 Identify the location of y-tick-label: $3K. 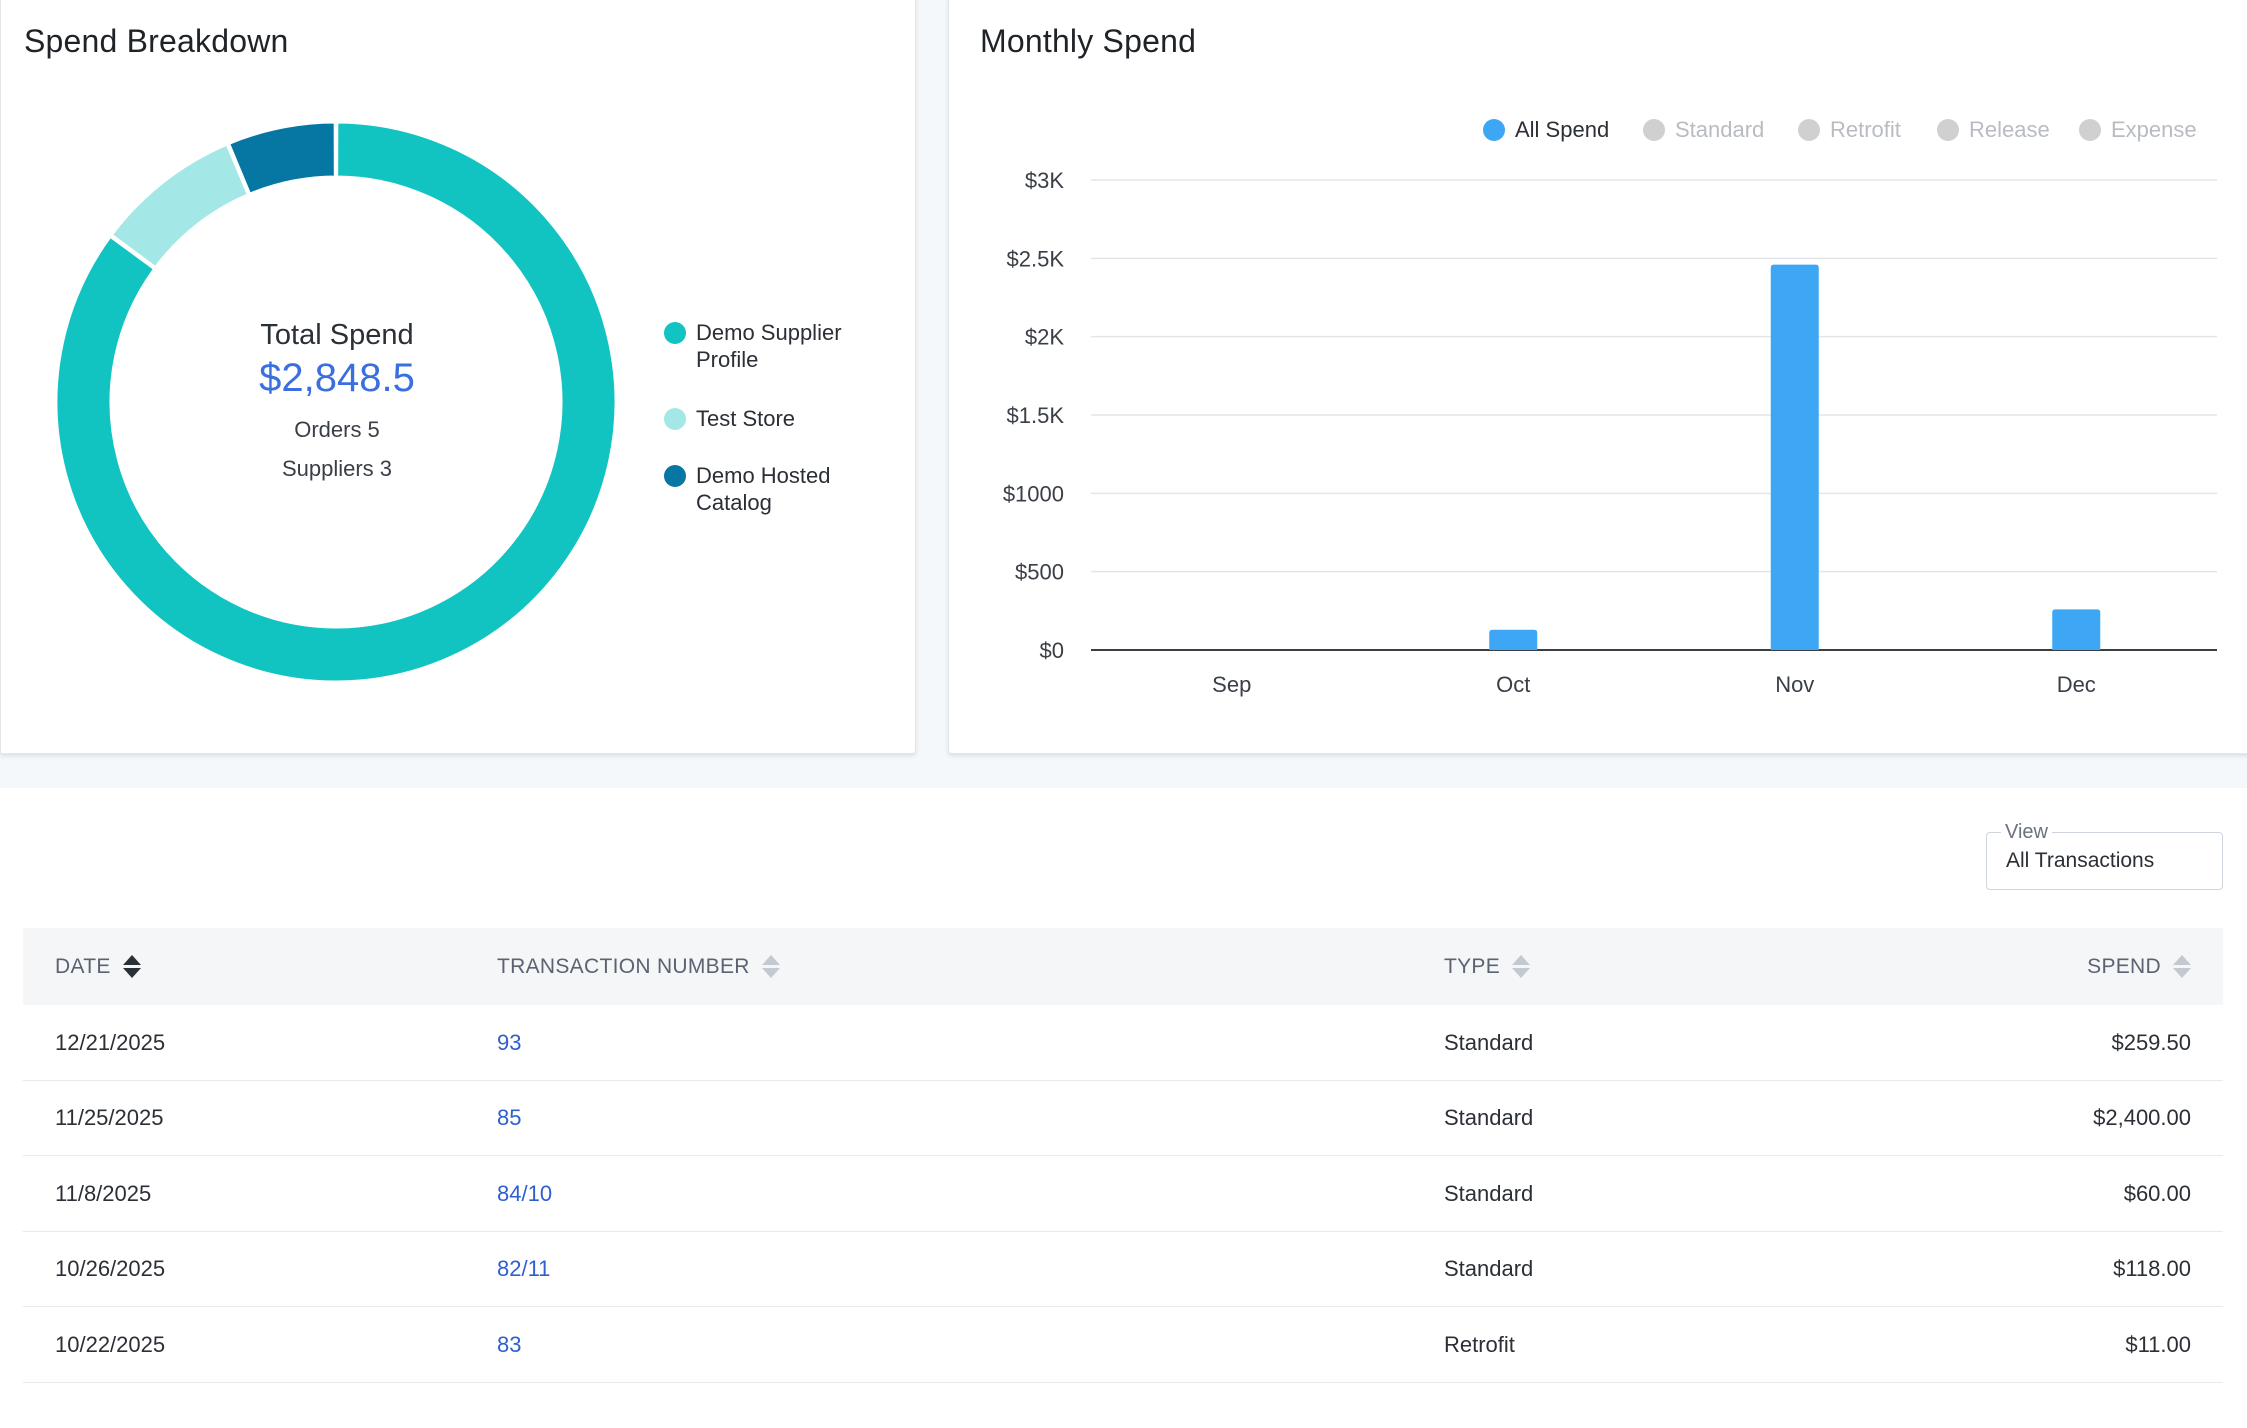
(1044, 180).